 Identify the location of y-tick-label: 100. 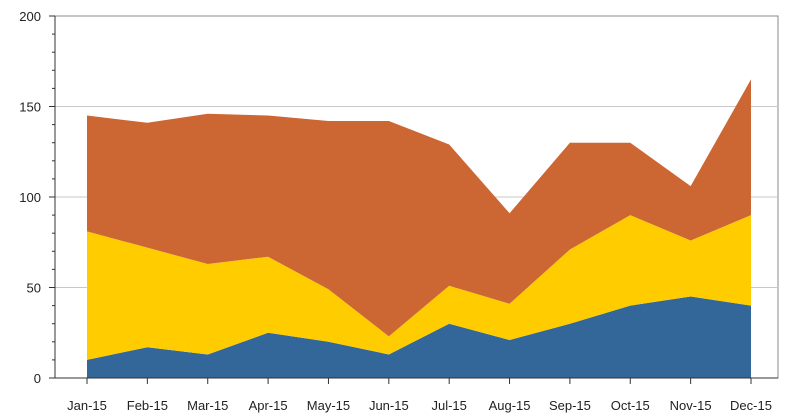
(30, 197).